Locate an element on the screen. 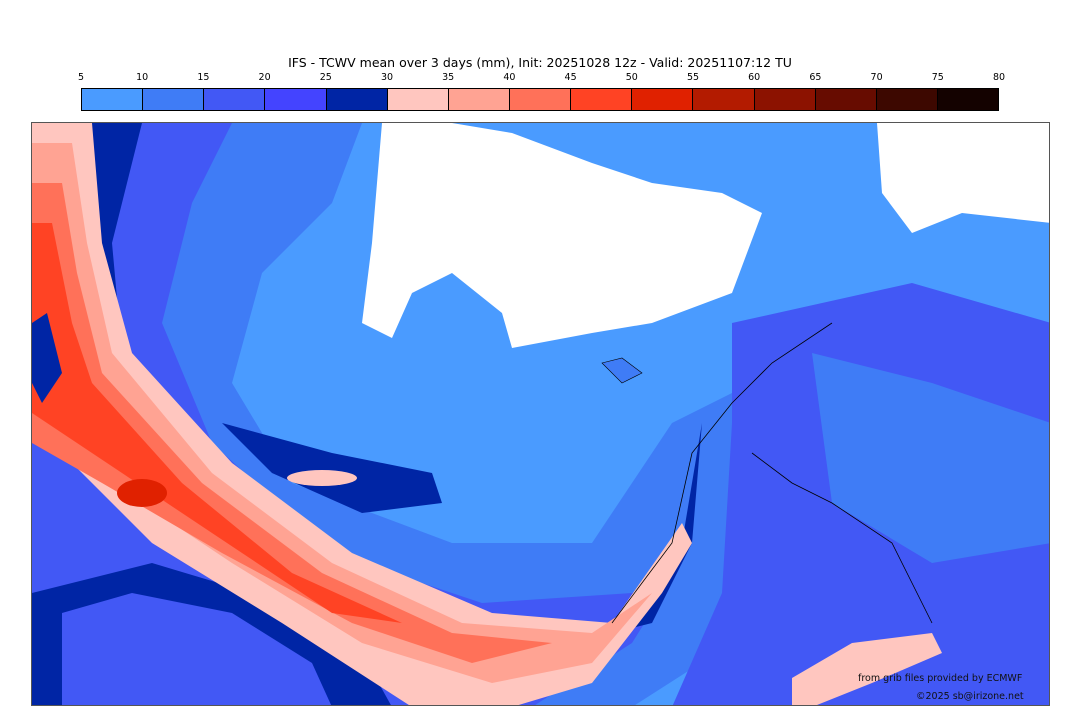 The height and width of the screenshot is (718, 1080). colorbar-tick: 5 is located at coordinates (81, 77).